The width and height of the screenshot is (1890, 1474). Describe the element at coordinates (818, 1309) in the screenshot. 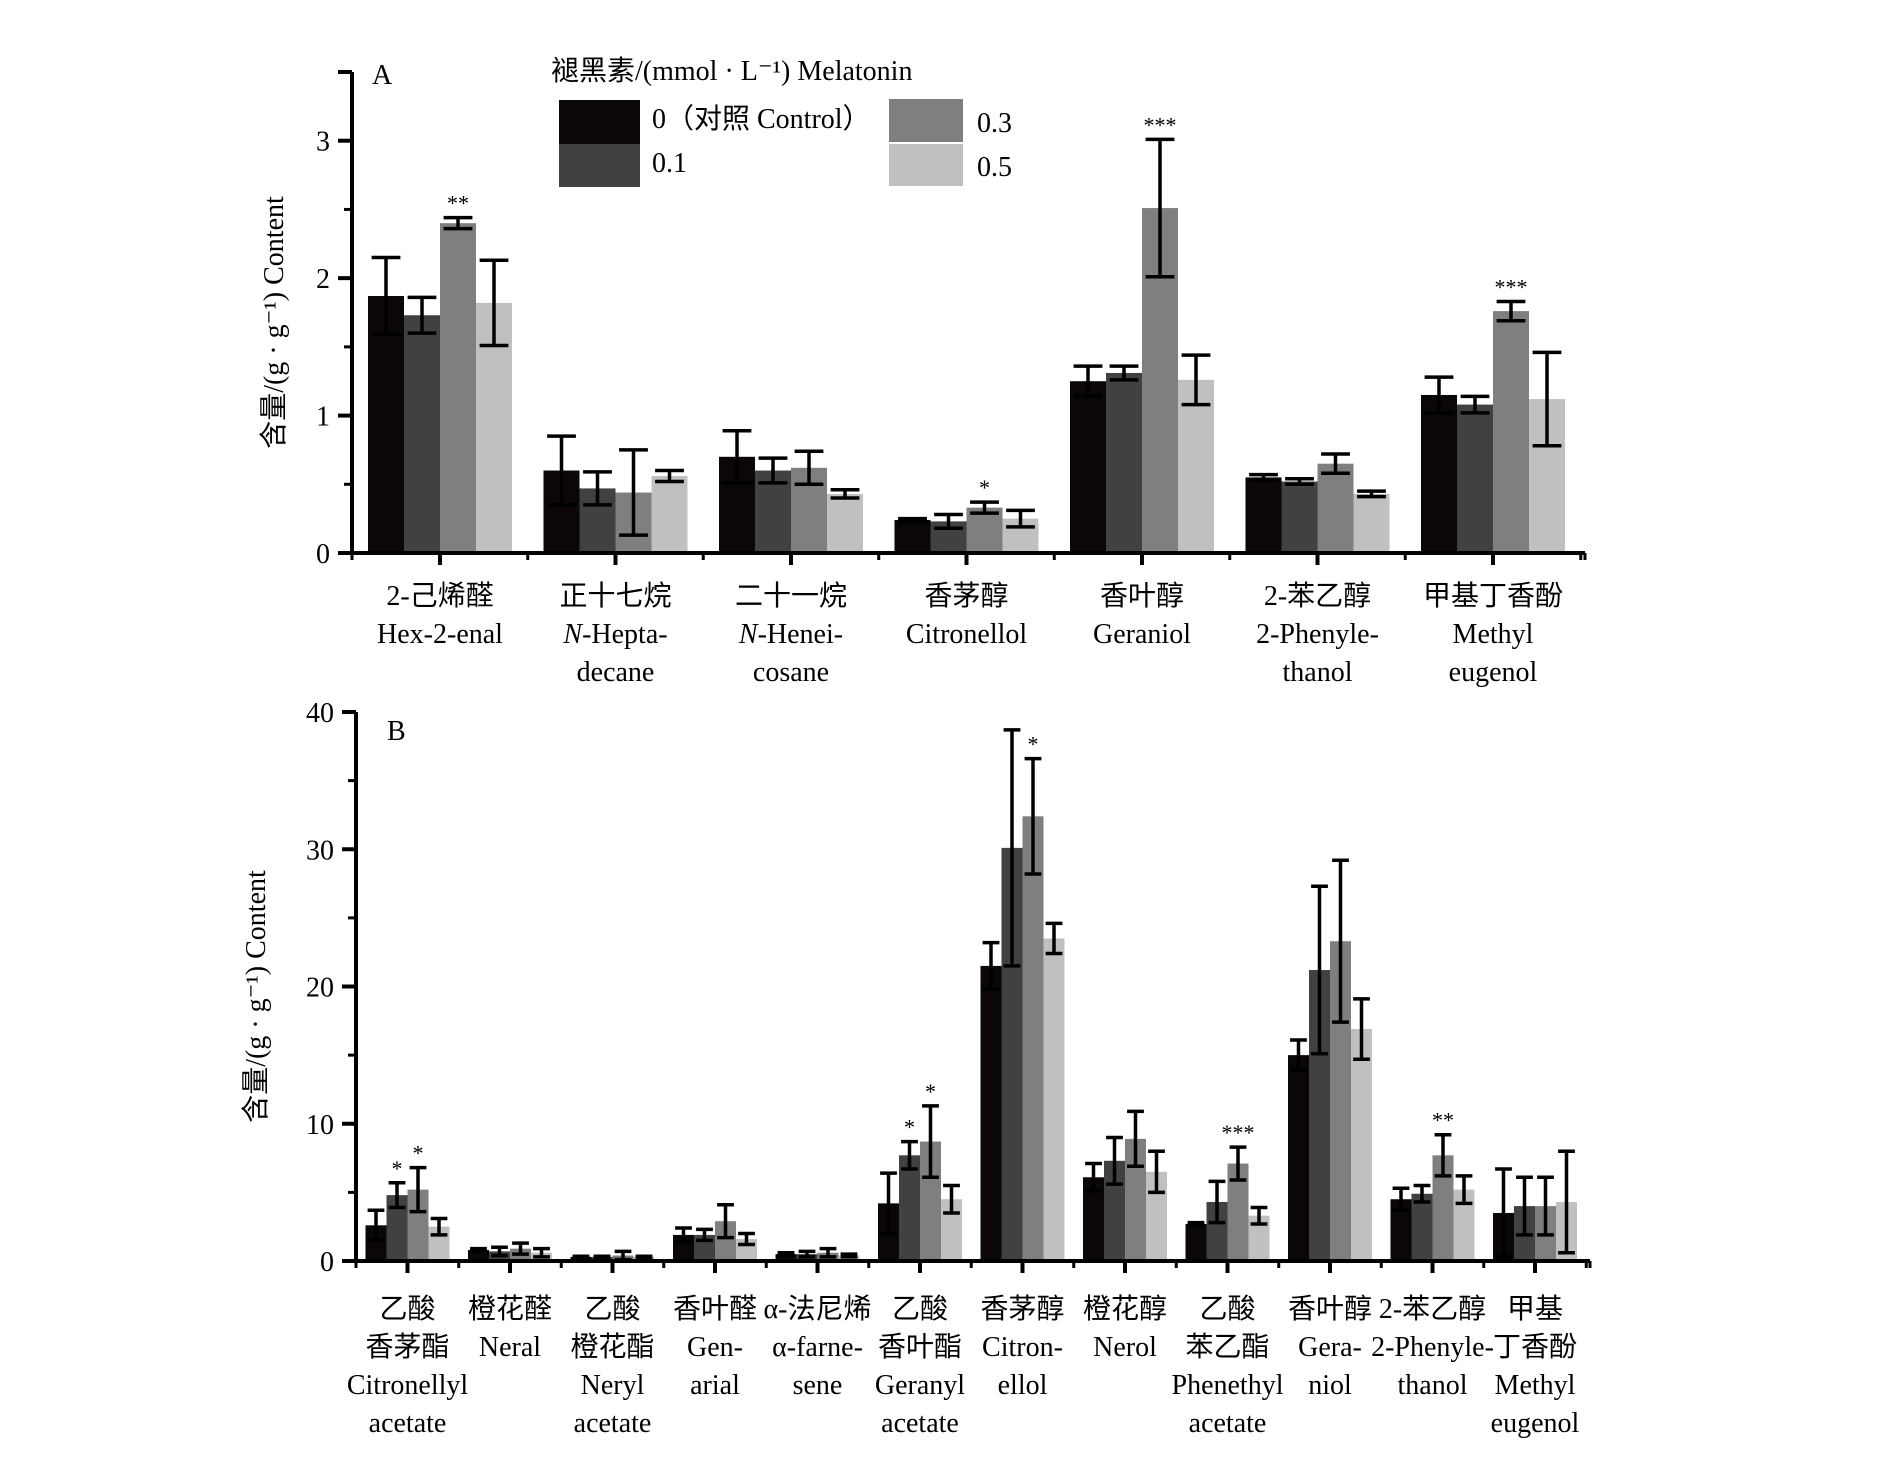

I see `x-tick-label-line: α-法尼烯` at that location.